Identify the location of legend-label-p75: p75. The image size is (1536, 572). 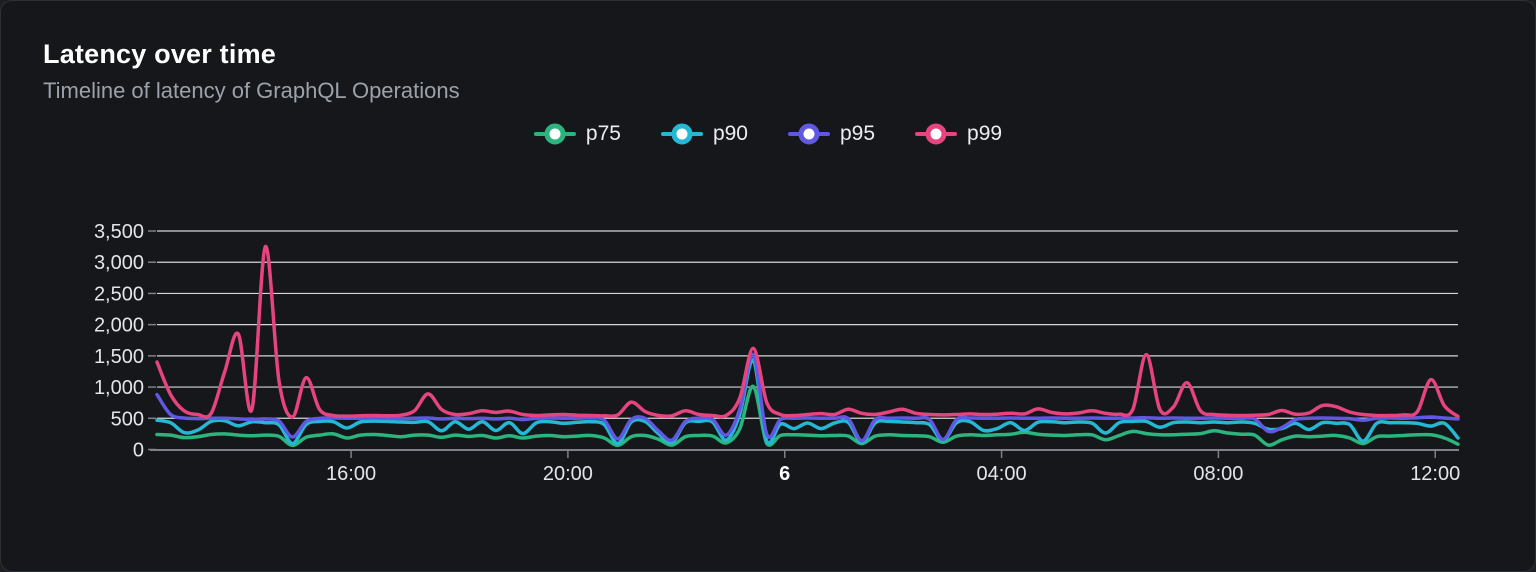
(603, 133).